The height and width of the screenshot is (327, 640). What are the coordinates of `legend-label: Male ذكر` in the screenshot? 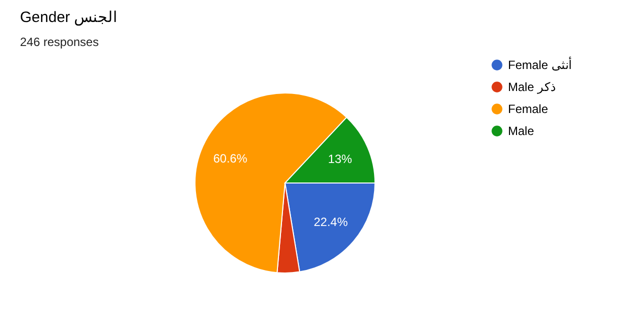 It's located at (532, 87).